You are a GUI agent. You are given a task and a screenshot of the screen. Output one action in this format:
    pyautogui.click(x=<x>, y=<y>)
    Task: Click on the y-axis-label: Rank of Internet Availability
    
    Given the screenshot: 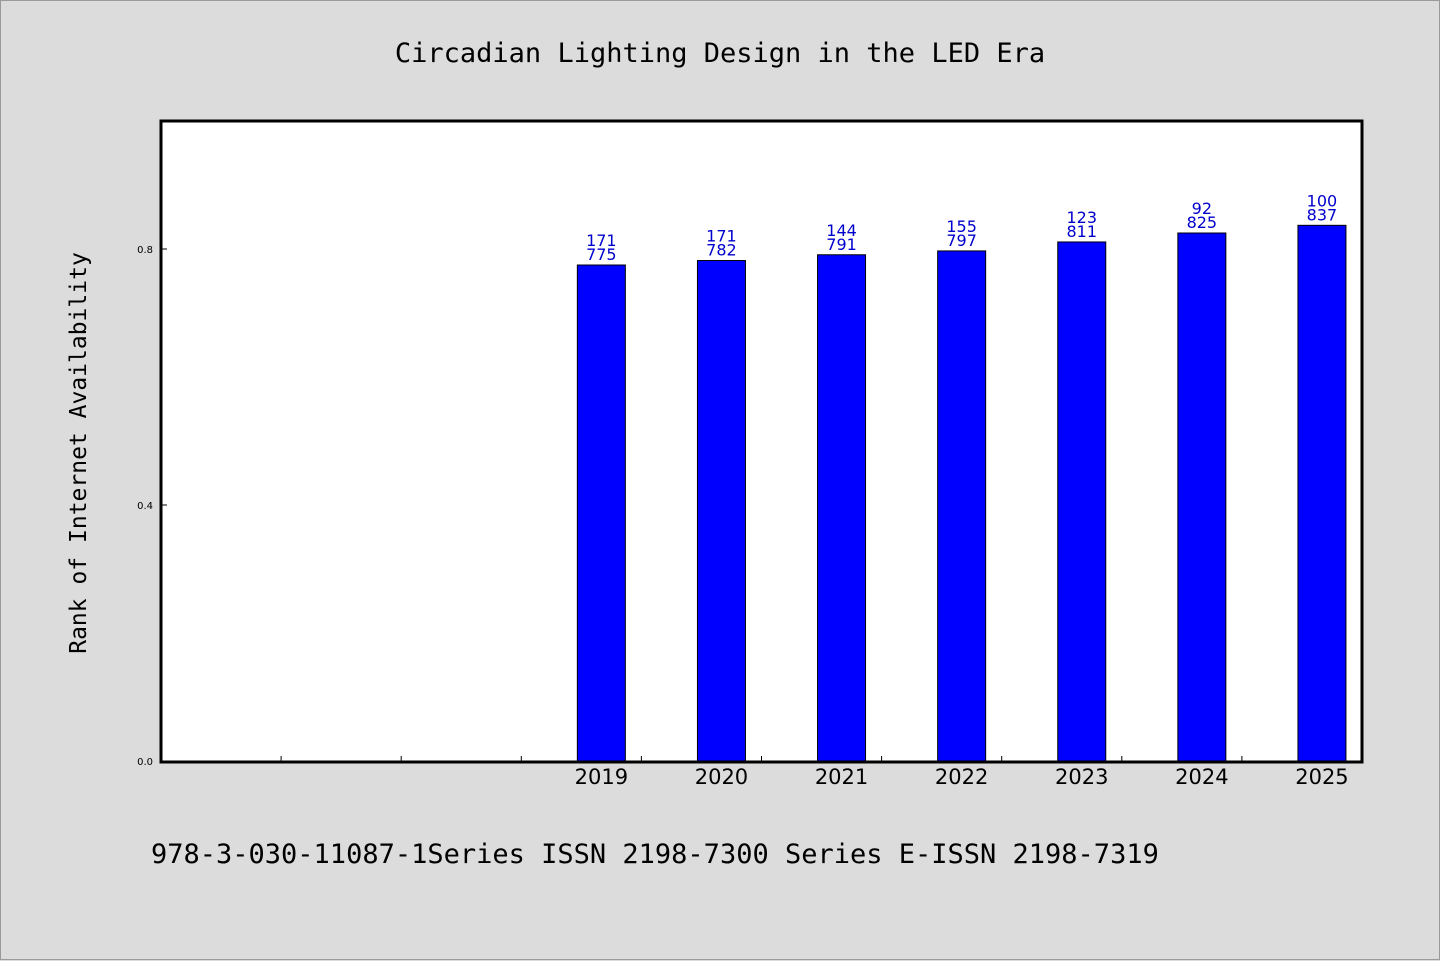 What is the action you would take?
    pyautogui.click(x=79, y=453)
    